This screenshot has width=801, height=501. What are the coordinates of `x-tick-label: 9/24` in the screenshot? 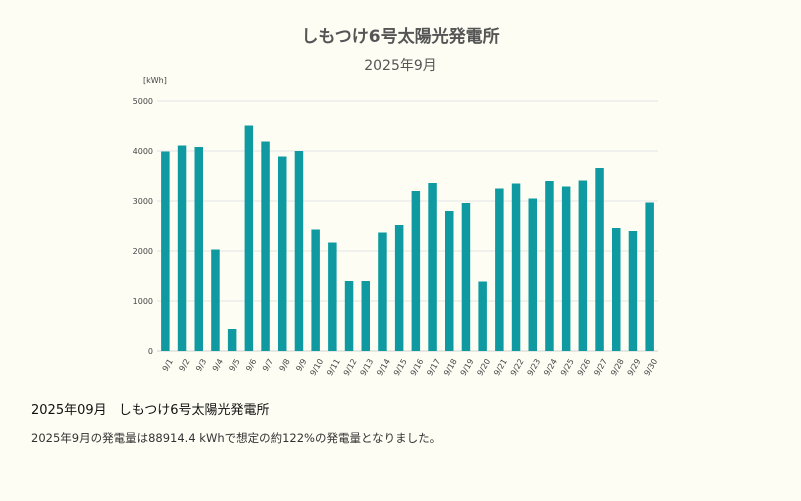 It's located at (550, 367).